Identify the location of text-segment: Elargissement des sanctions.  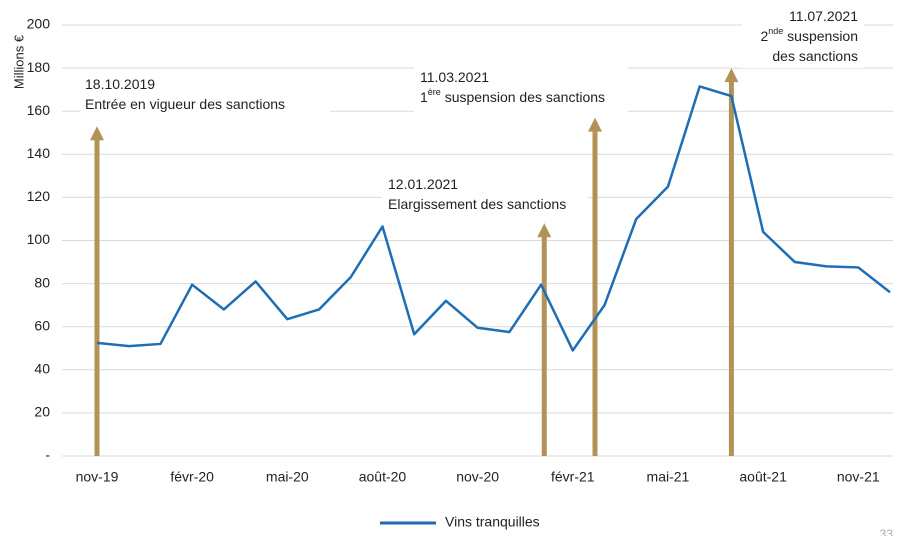
(477, 204).